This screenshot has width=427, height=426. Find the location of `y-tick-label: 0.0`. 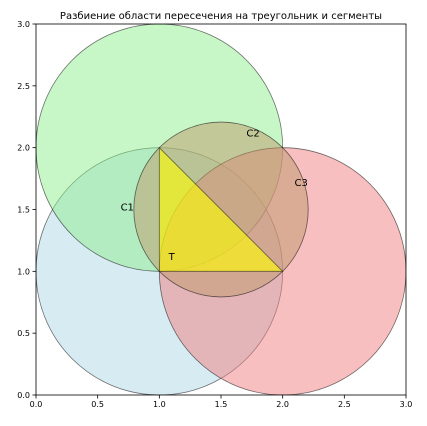

y-tick-label: 0.0 is located at coordinates (23, 395).